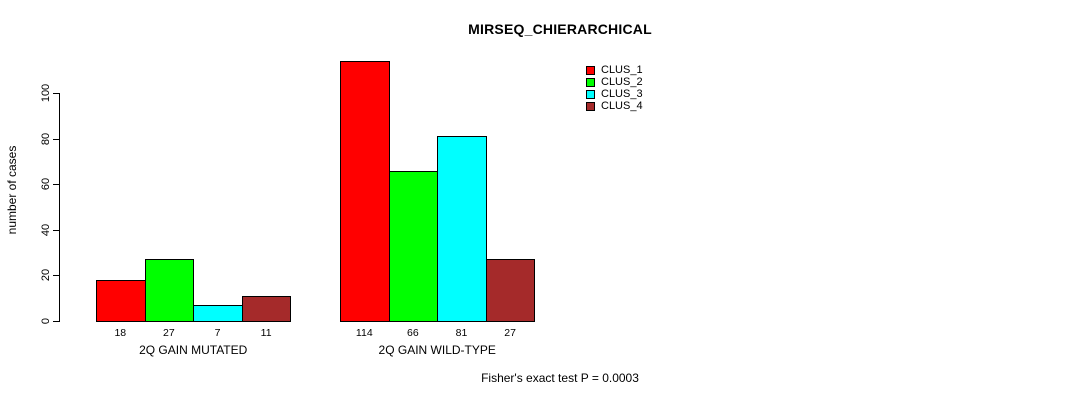 The width and height of the screenshot is (1090, 400). Describe the element at coordinates (193, 350) in the screenshot. I see `x-category-label: 2Q GAIN MUTATED` at that location.